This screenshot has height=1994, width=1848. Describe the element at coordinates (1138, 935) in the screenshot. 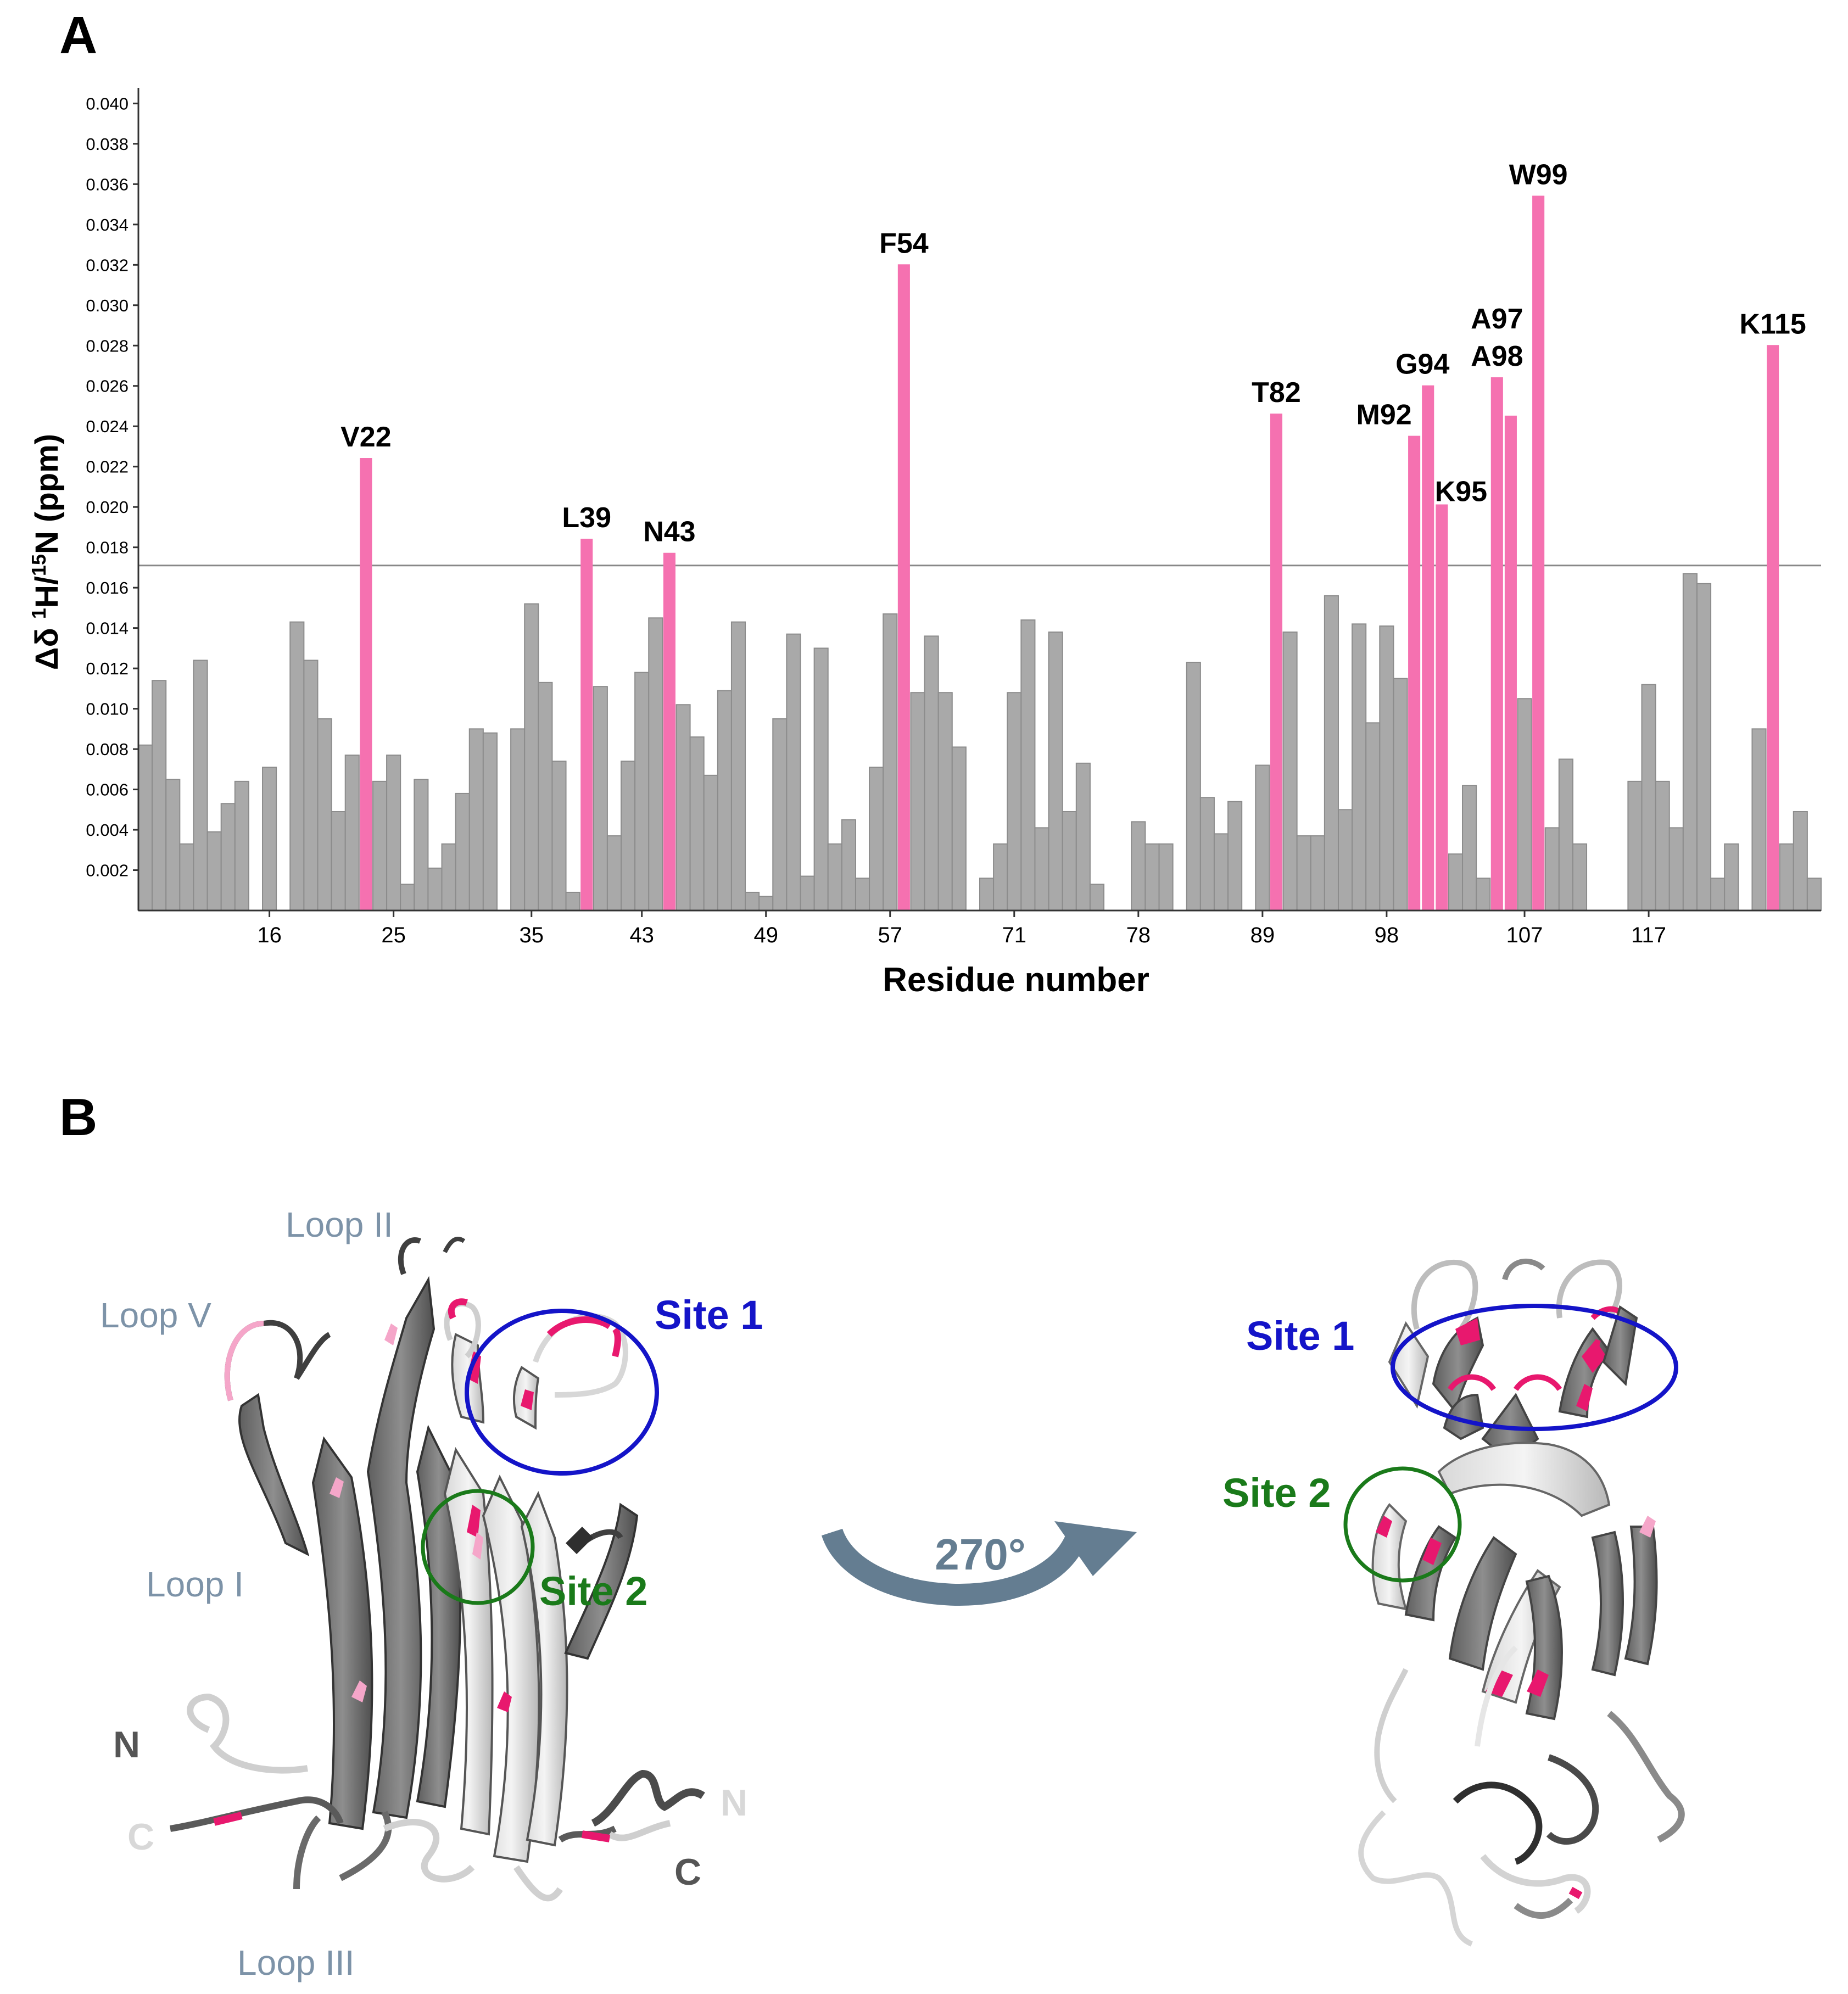

I see `x-tick-label: 78` at that location.